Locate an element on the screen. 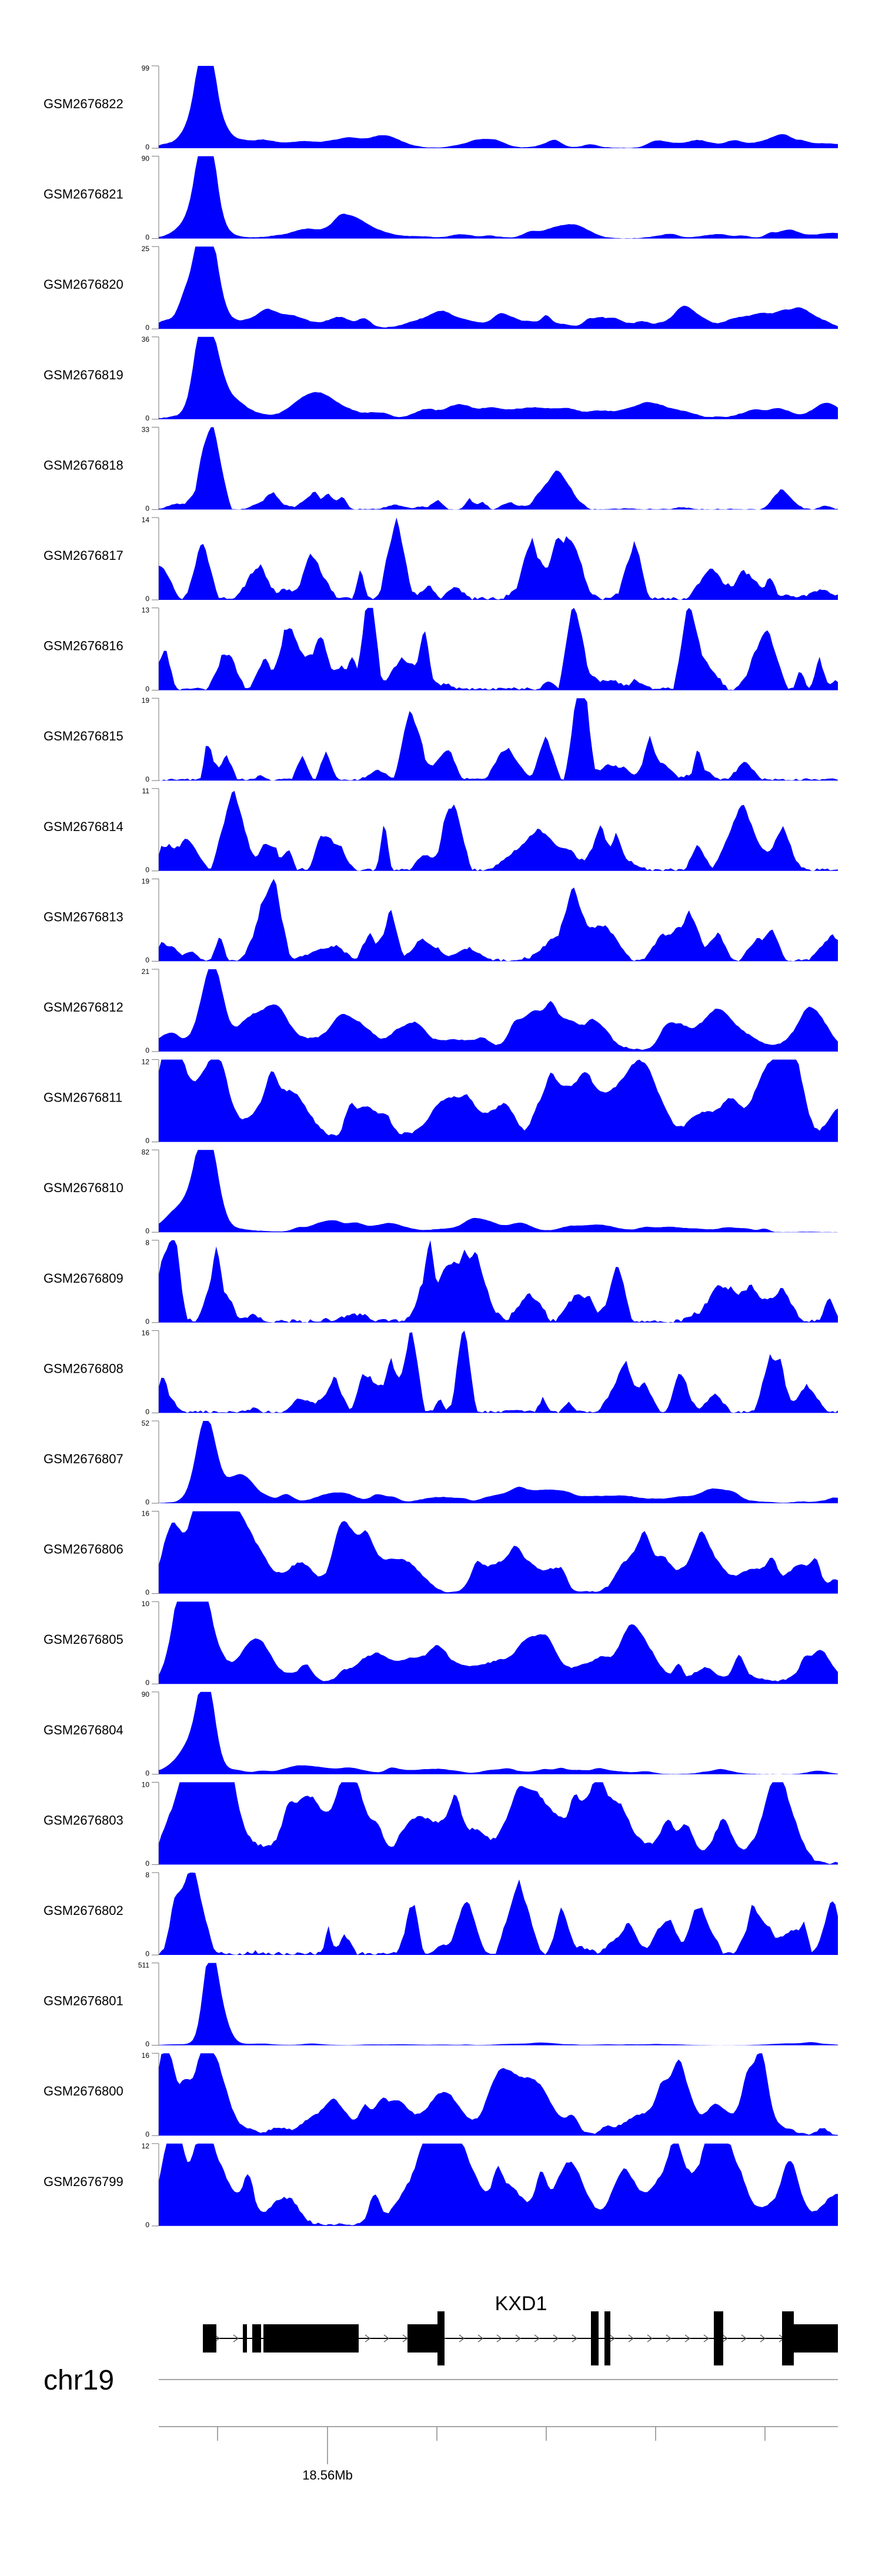 The height and width of the screenshot is (2576, 882). track-label: GSM2676814 is located at coordinates (83, 826).